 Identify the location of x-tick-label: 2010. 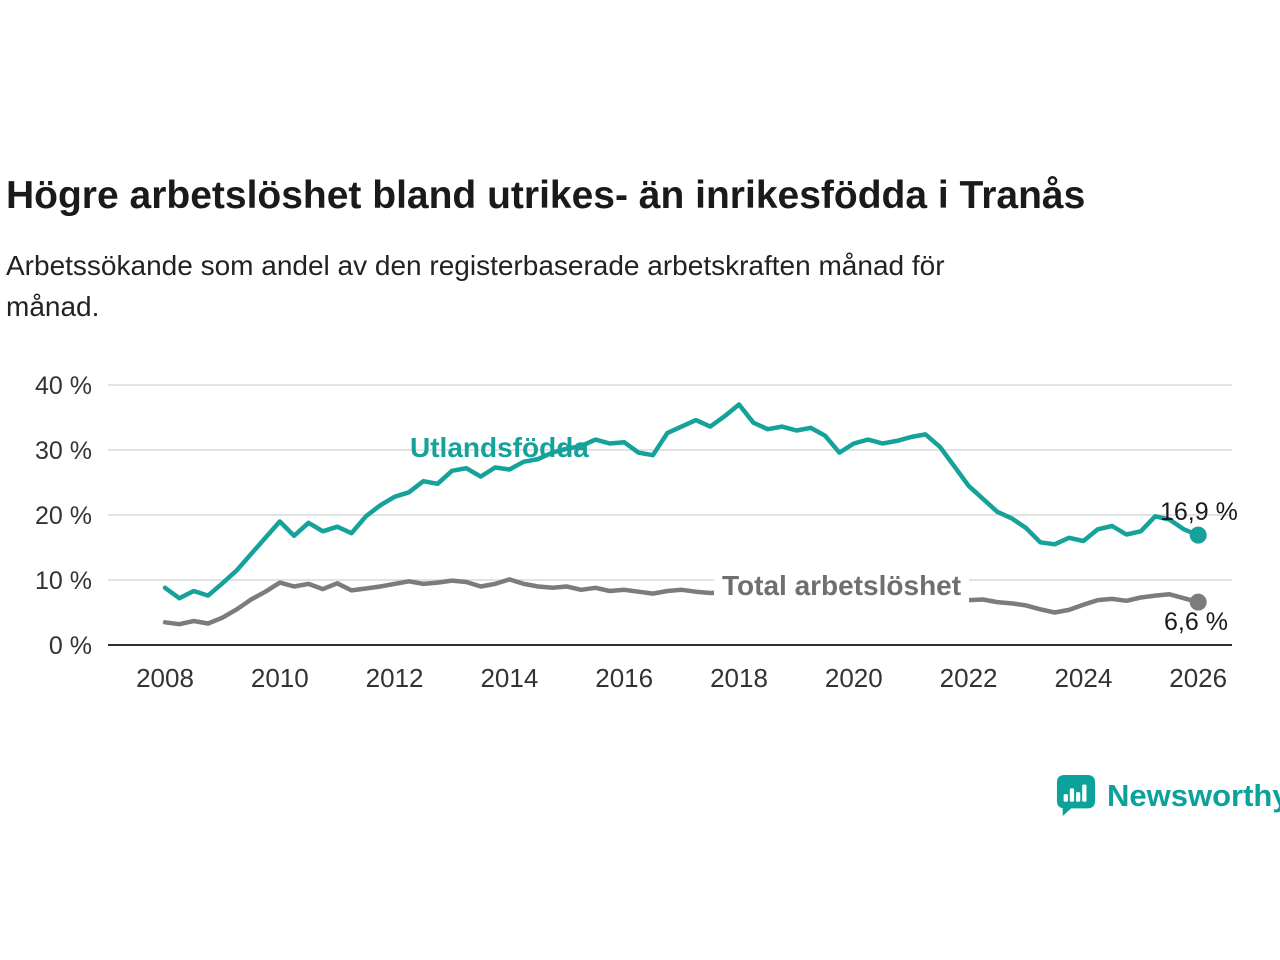
(280, 678).